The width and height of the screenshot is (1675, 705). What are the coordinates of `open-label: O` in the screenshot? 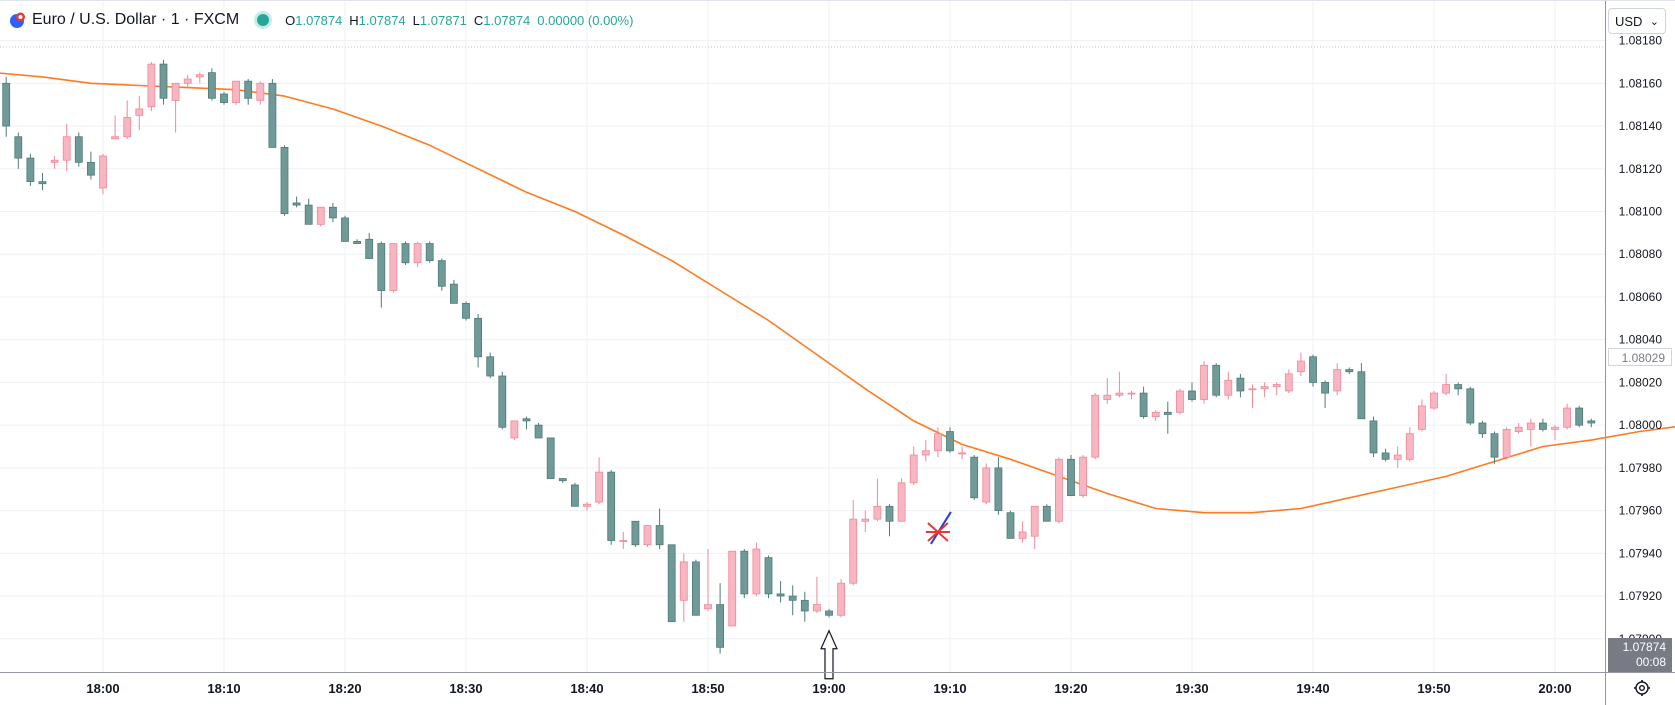 It's located at (290, 20).